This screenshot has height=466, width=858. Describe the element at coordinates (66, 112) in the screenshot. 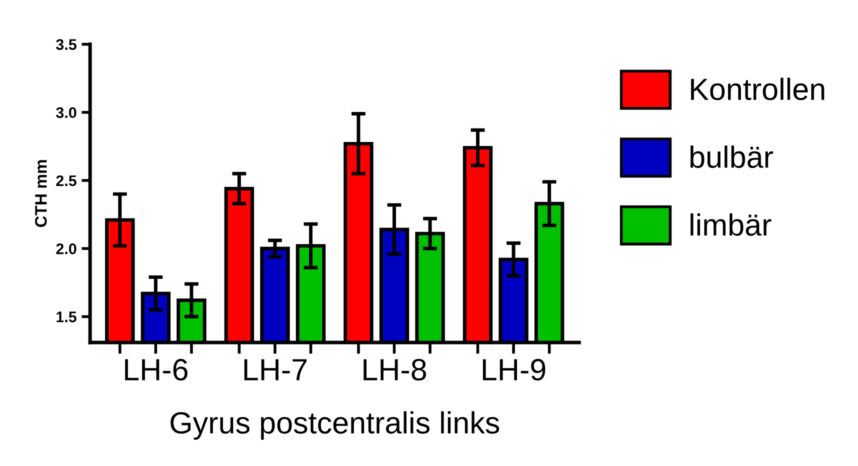

I see `y-tick-label: 3.0` at that location.